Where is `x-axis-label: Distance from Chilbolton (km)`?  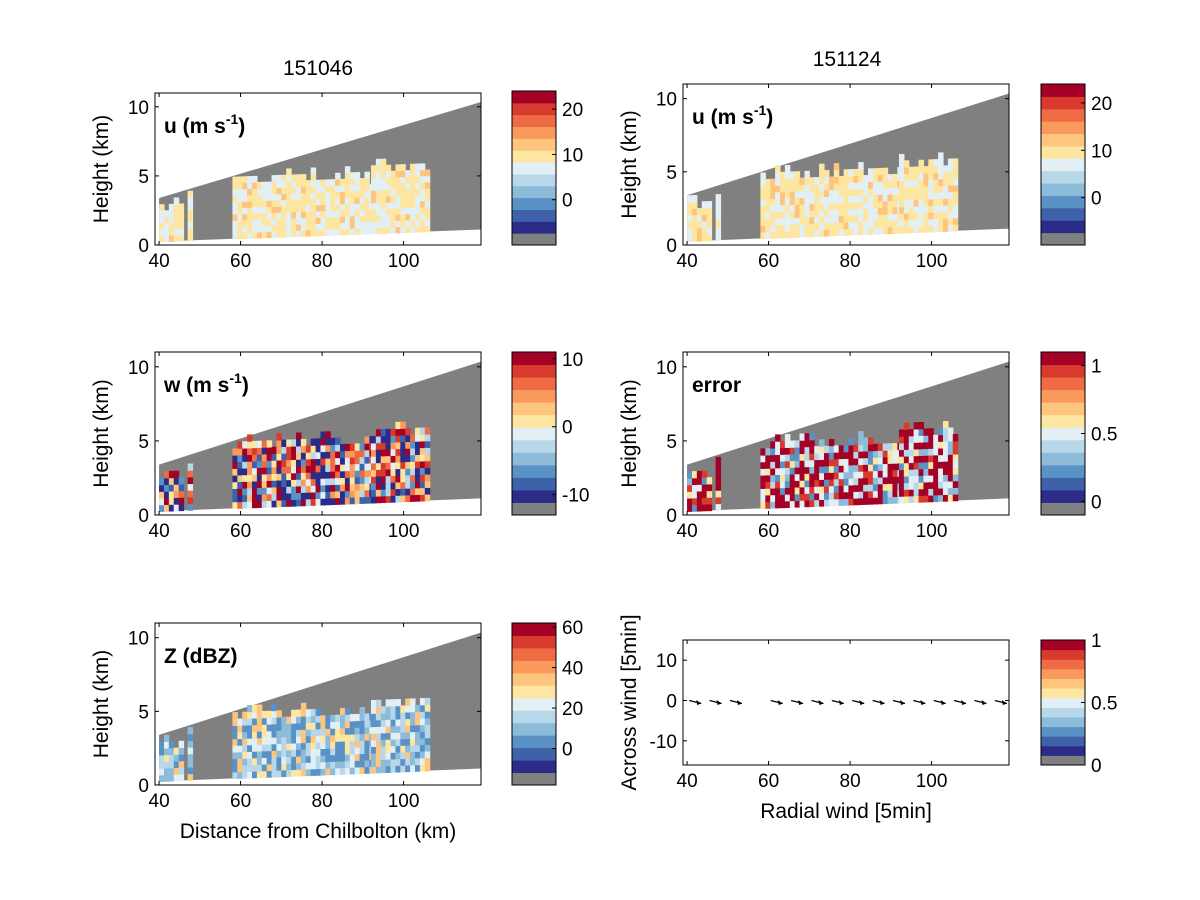
x-axis-label: Distance from Chilbolton (km) is located at coordinates (318, 831).